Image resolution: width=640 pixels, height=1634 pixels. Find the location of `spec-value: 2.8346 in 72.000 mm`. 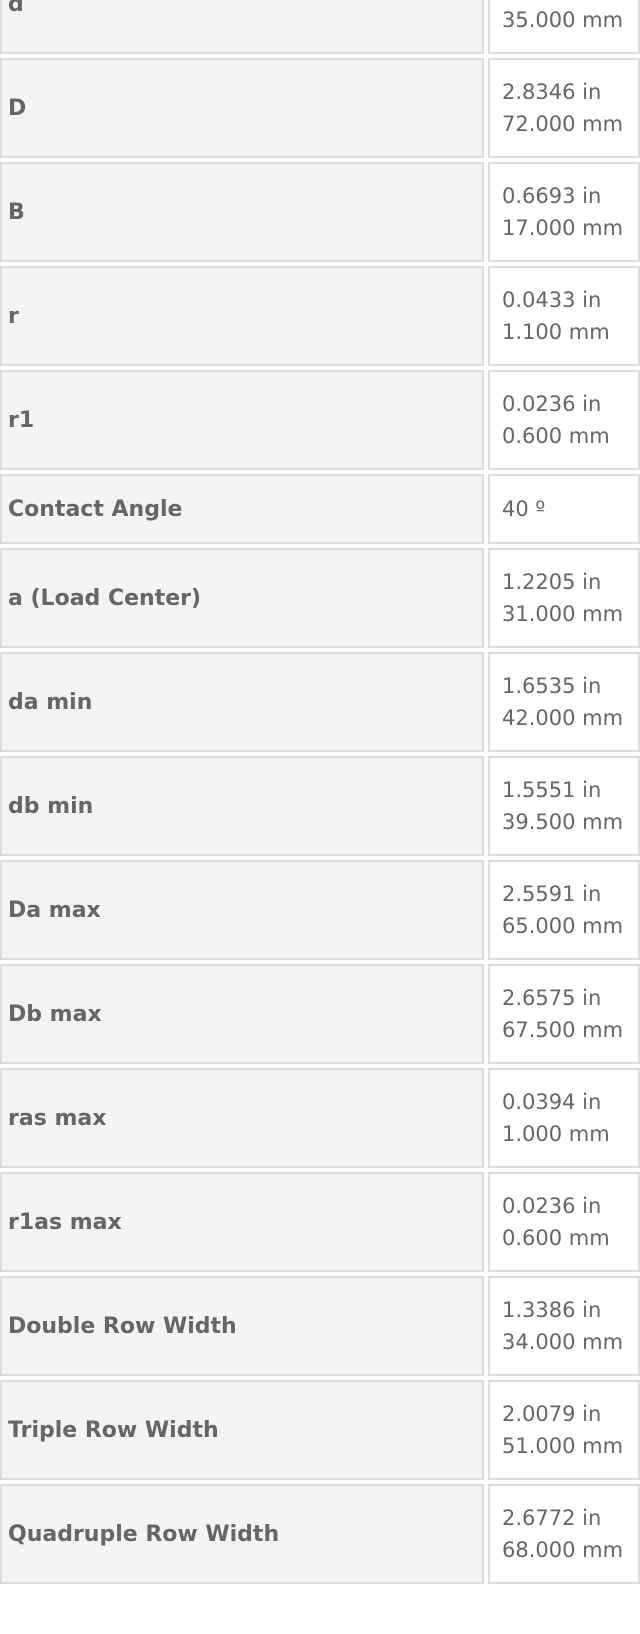

spec-value: 2.8346 in 72.000 mm is located at coordinates (564, 108).